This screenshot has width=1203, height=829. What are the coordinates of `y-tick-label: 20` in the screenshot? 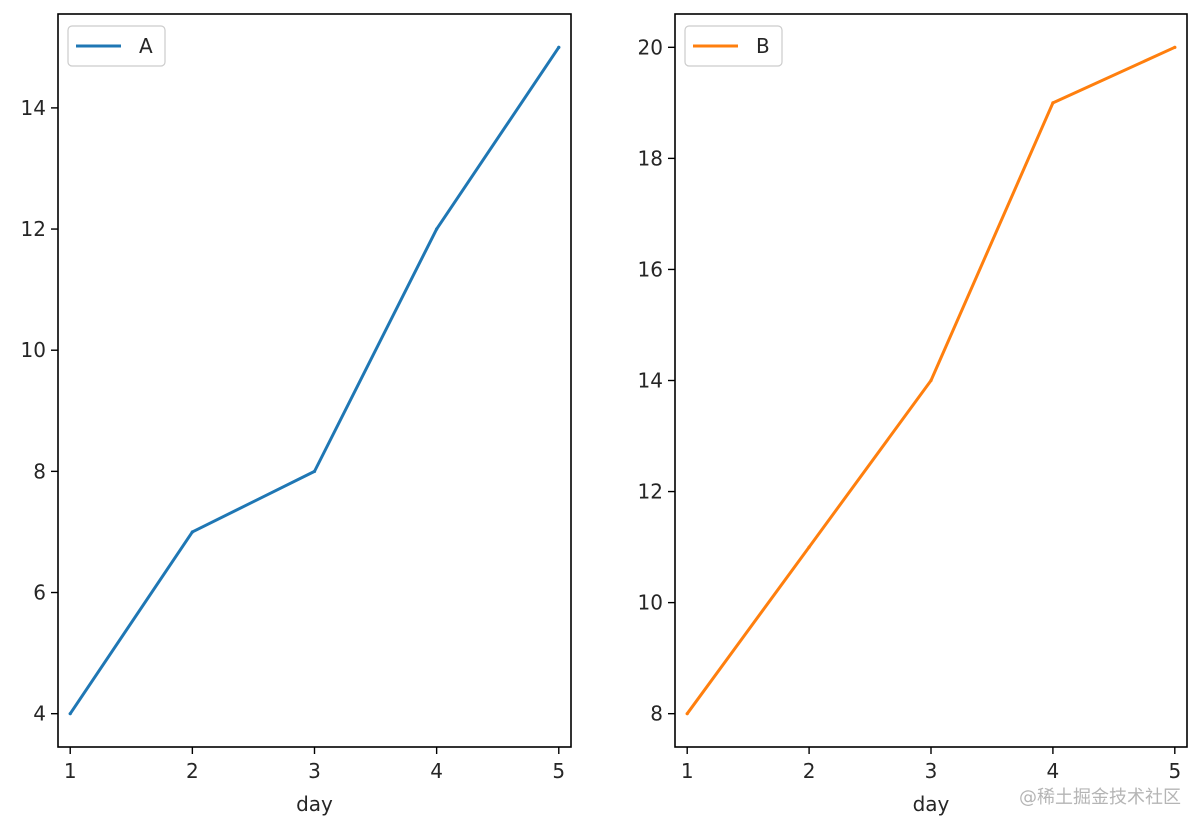 It's located at (650, 47).